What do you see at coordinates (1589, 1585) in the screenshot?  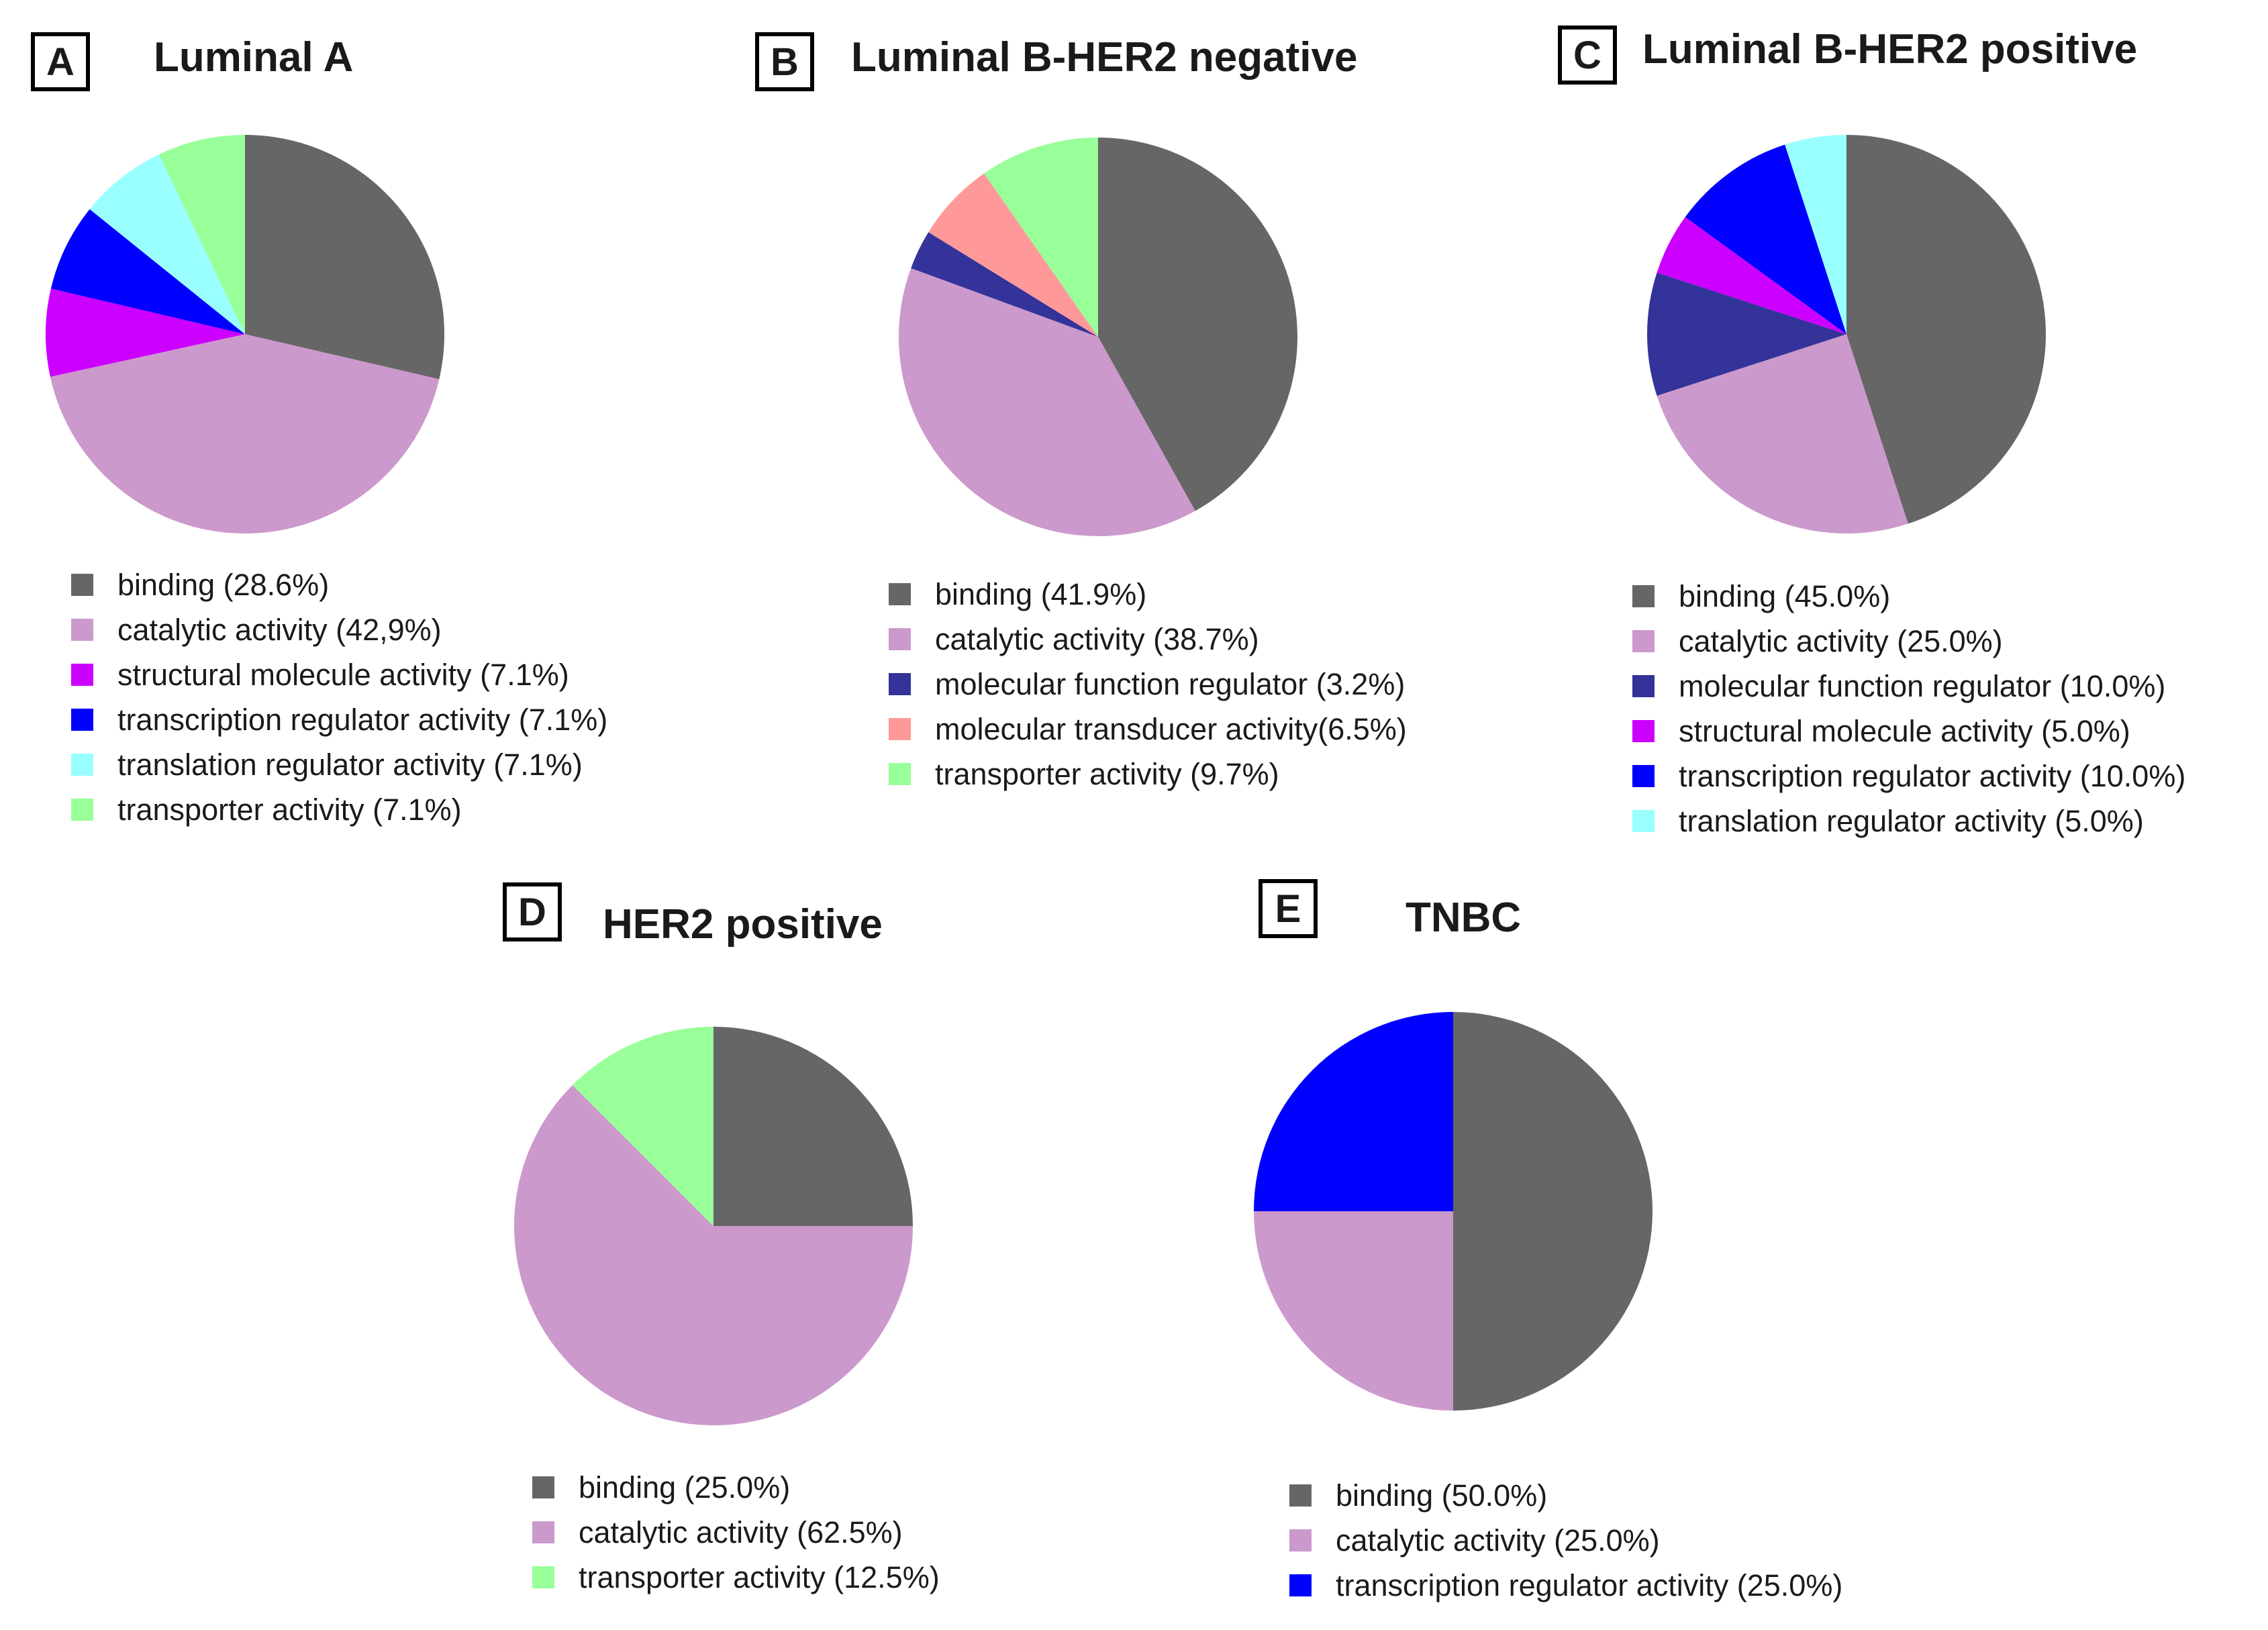 I see `legend-label: transcription regulator activity (25.0%)` at bounding box center [1589, 1585].